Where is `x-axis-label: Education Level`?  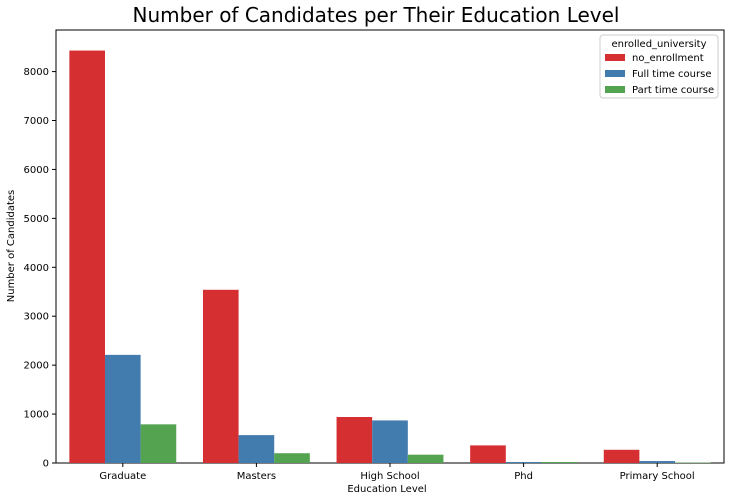
x-axis-label: Education Level is located at coordinates (386, 489).